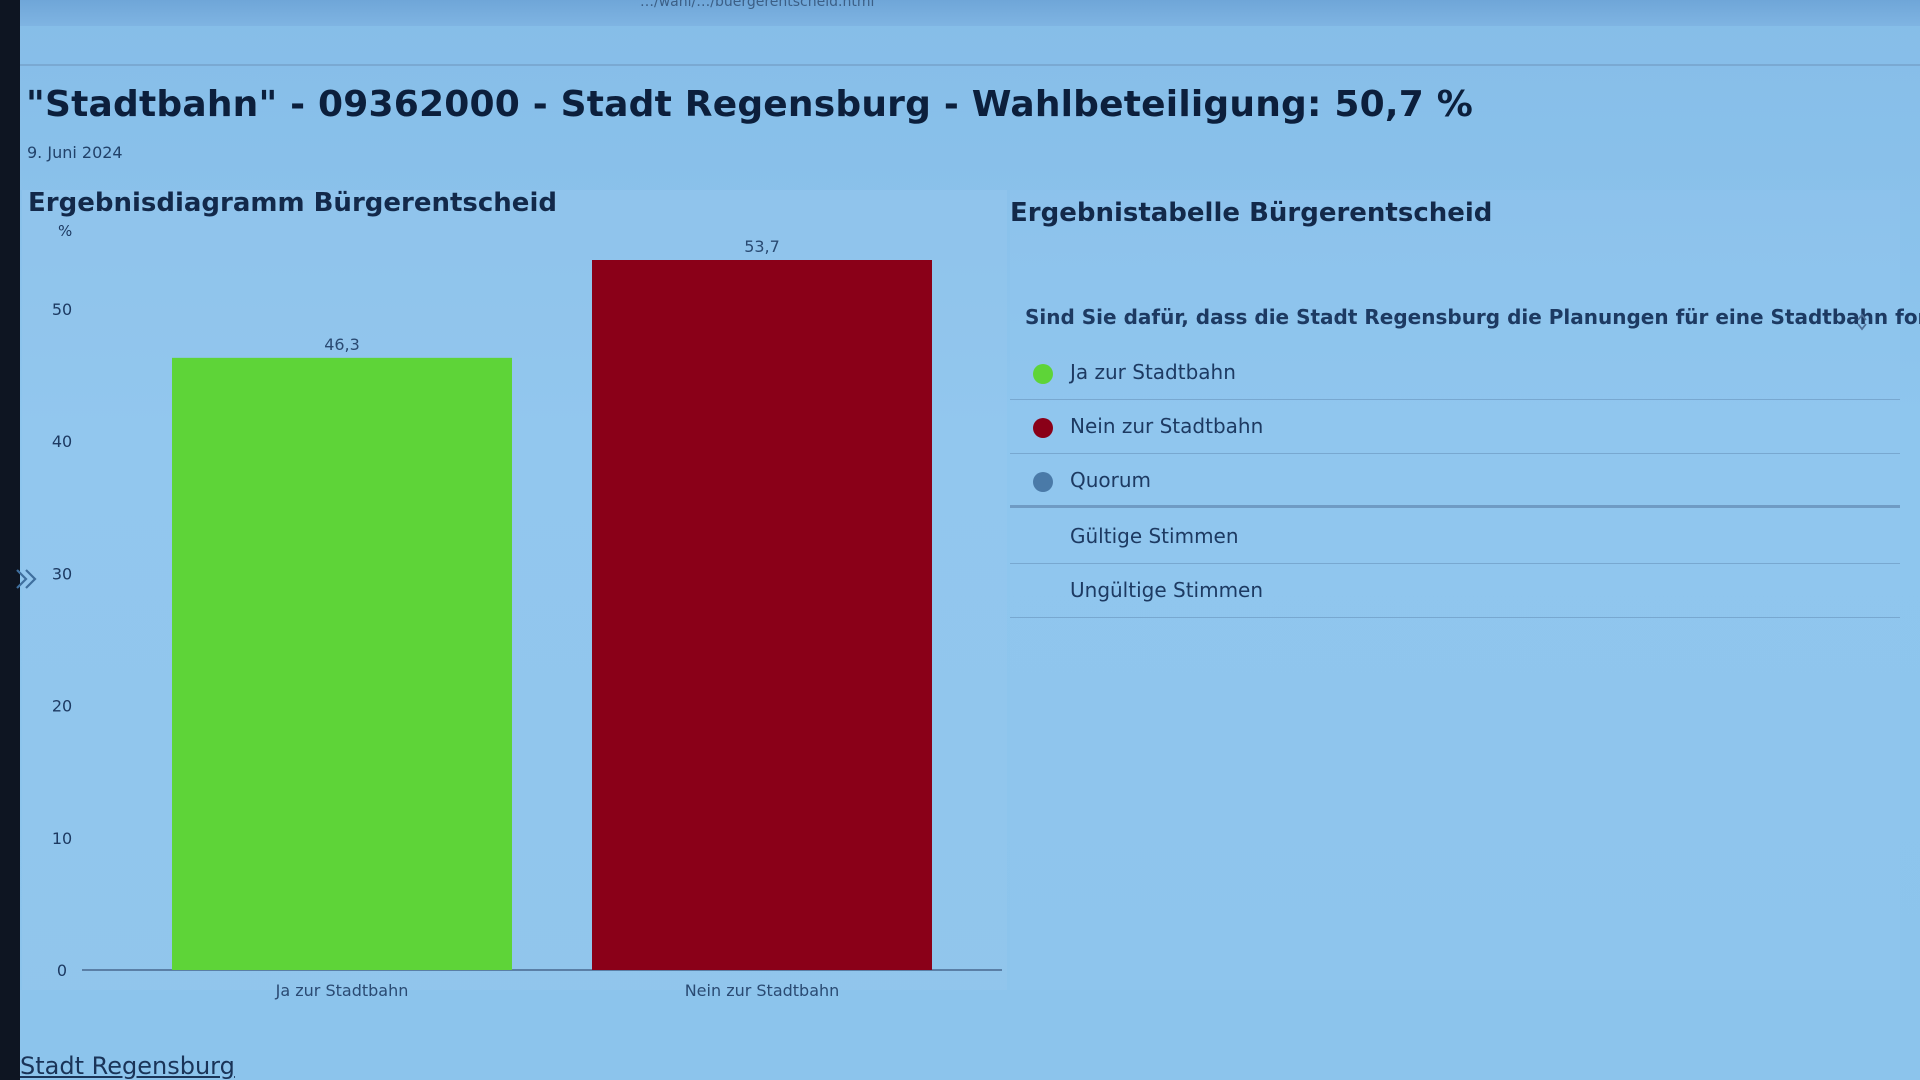  I want to click on election-date: 9. Juni 2024, so click(75, 152).